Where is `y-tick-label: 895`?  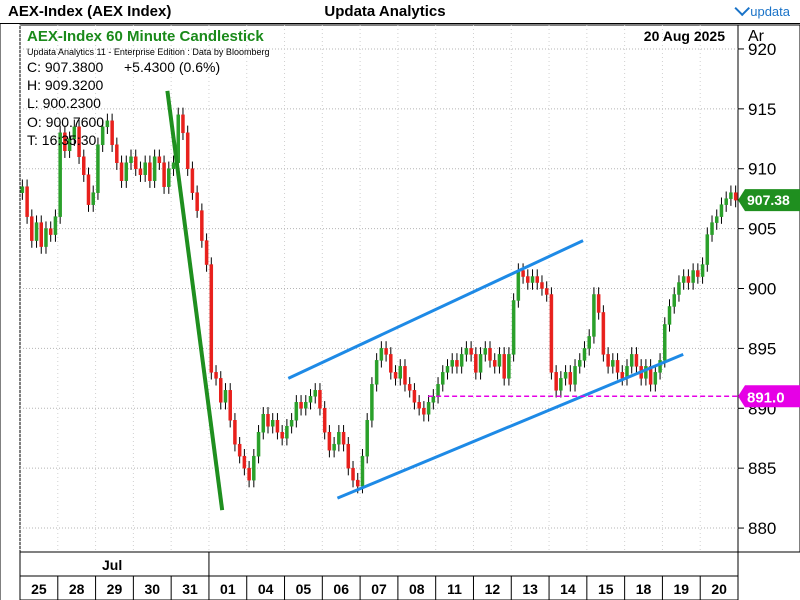 y-tick-label: 895 is located at coordinates (762, 348).